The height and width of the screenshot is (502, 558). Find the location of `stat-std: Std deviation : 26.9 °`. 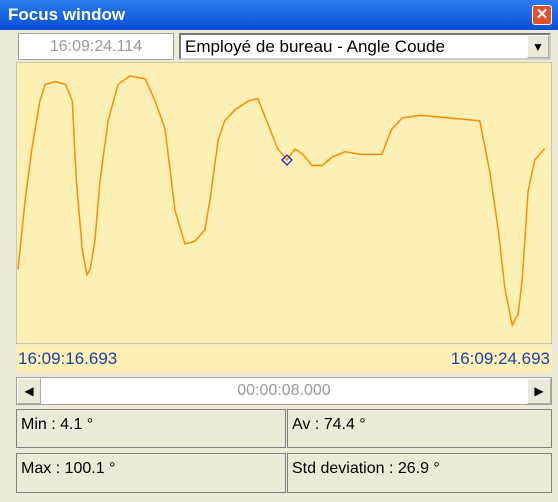

stat-std: Std deviation : 26.9 ° is located at coordinates (419, 473).